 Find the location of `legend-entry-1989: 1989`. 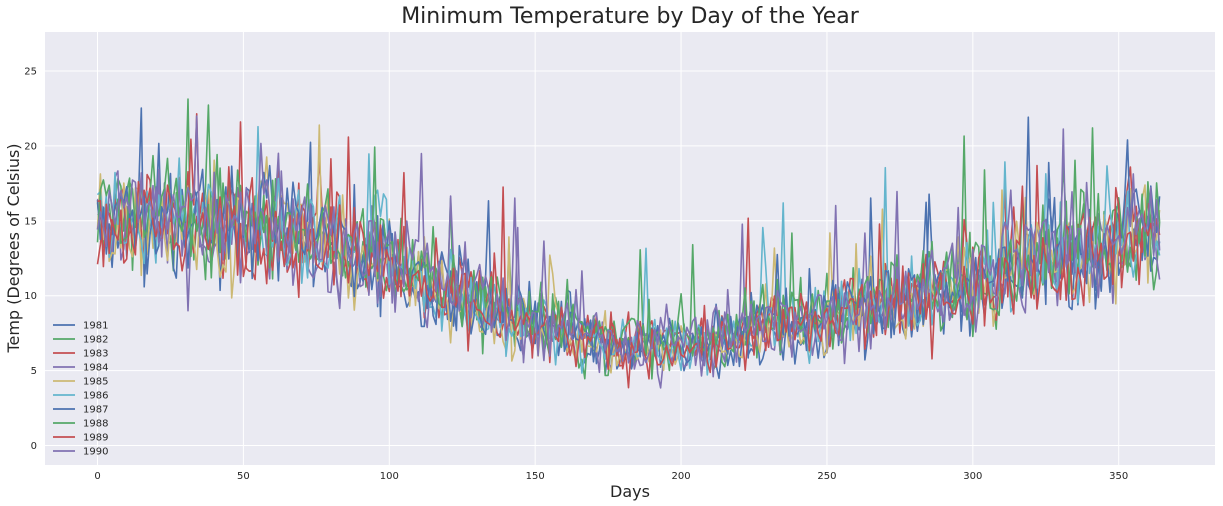

legend-entry-1989: 1989 is located at coordinates (80, 438).